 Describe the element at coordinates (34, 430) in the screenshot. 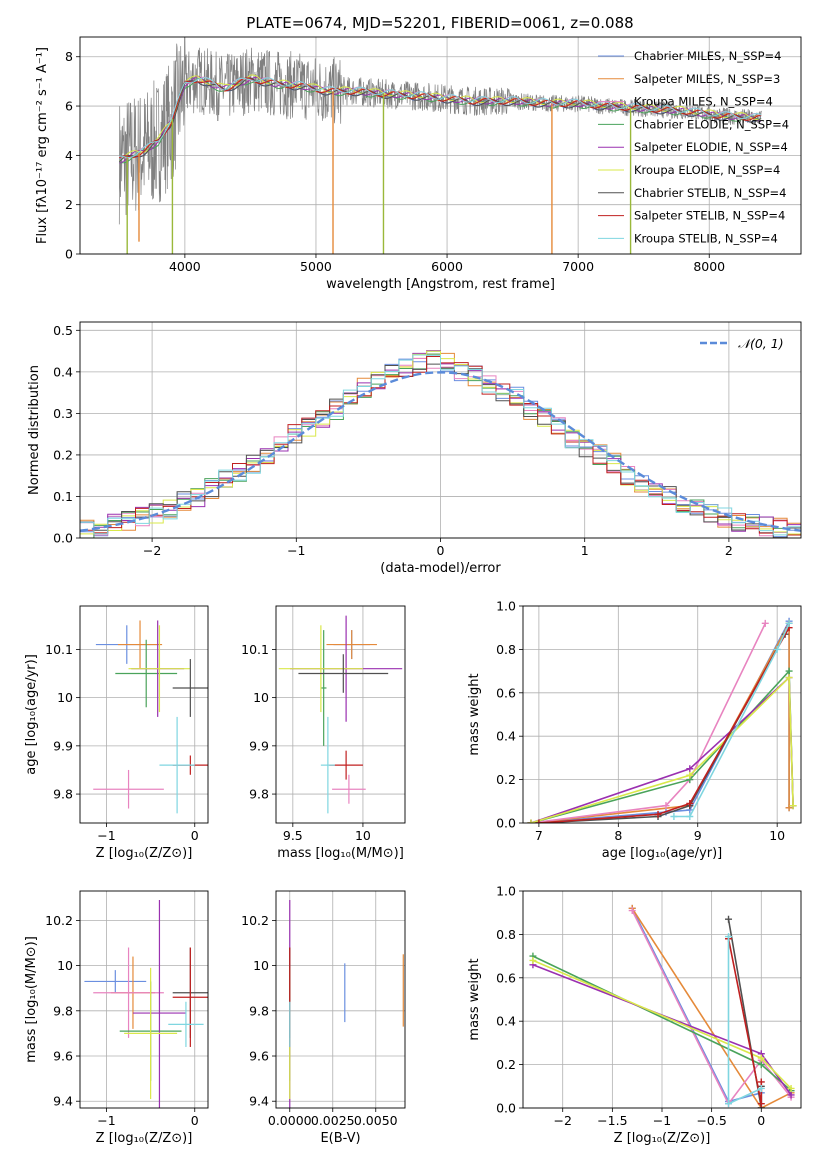

I see `y-axis-label: Normed distribution` at that location.